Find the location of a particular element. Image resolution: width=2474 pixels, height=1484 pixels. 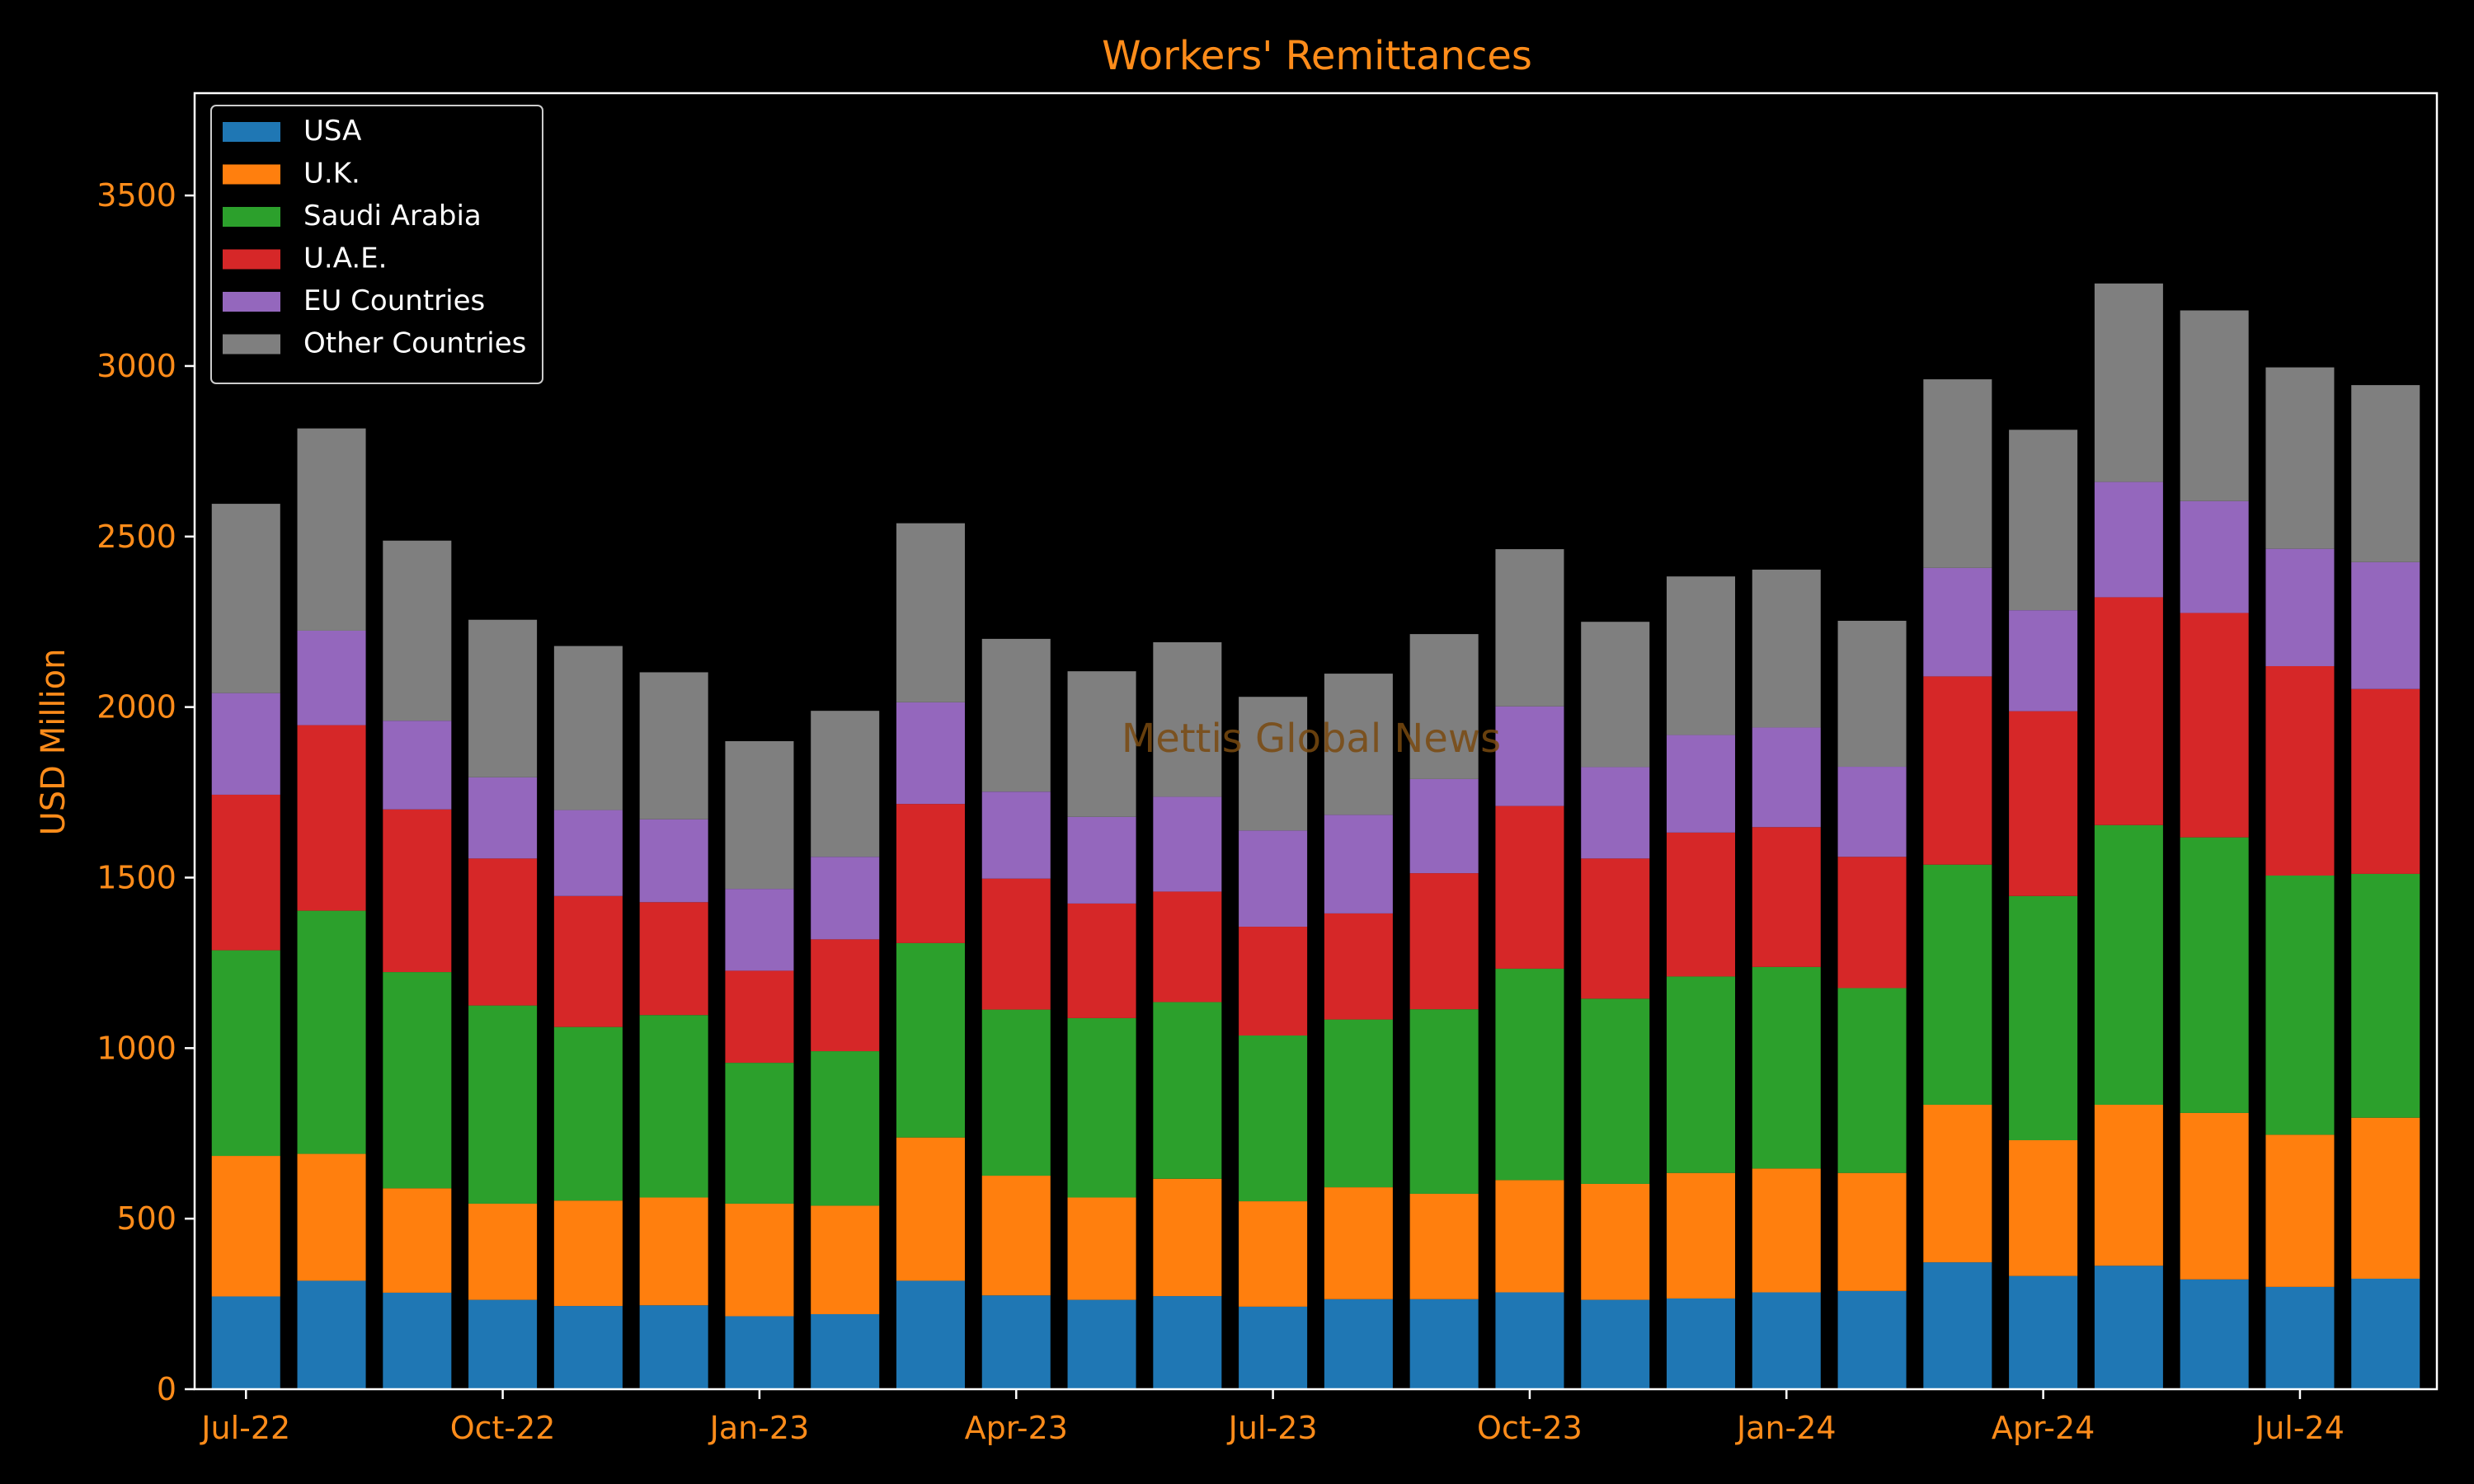

y-tick-label: 2000 is located at coordinates (136, 707).